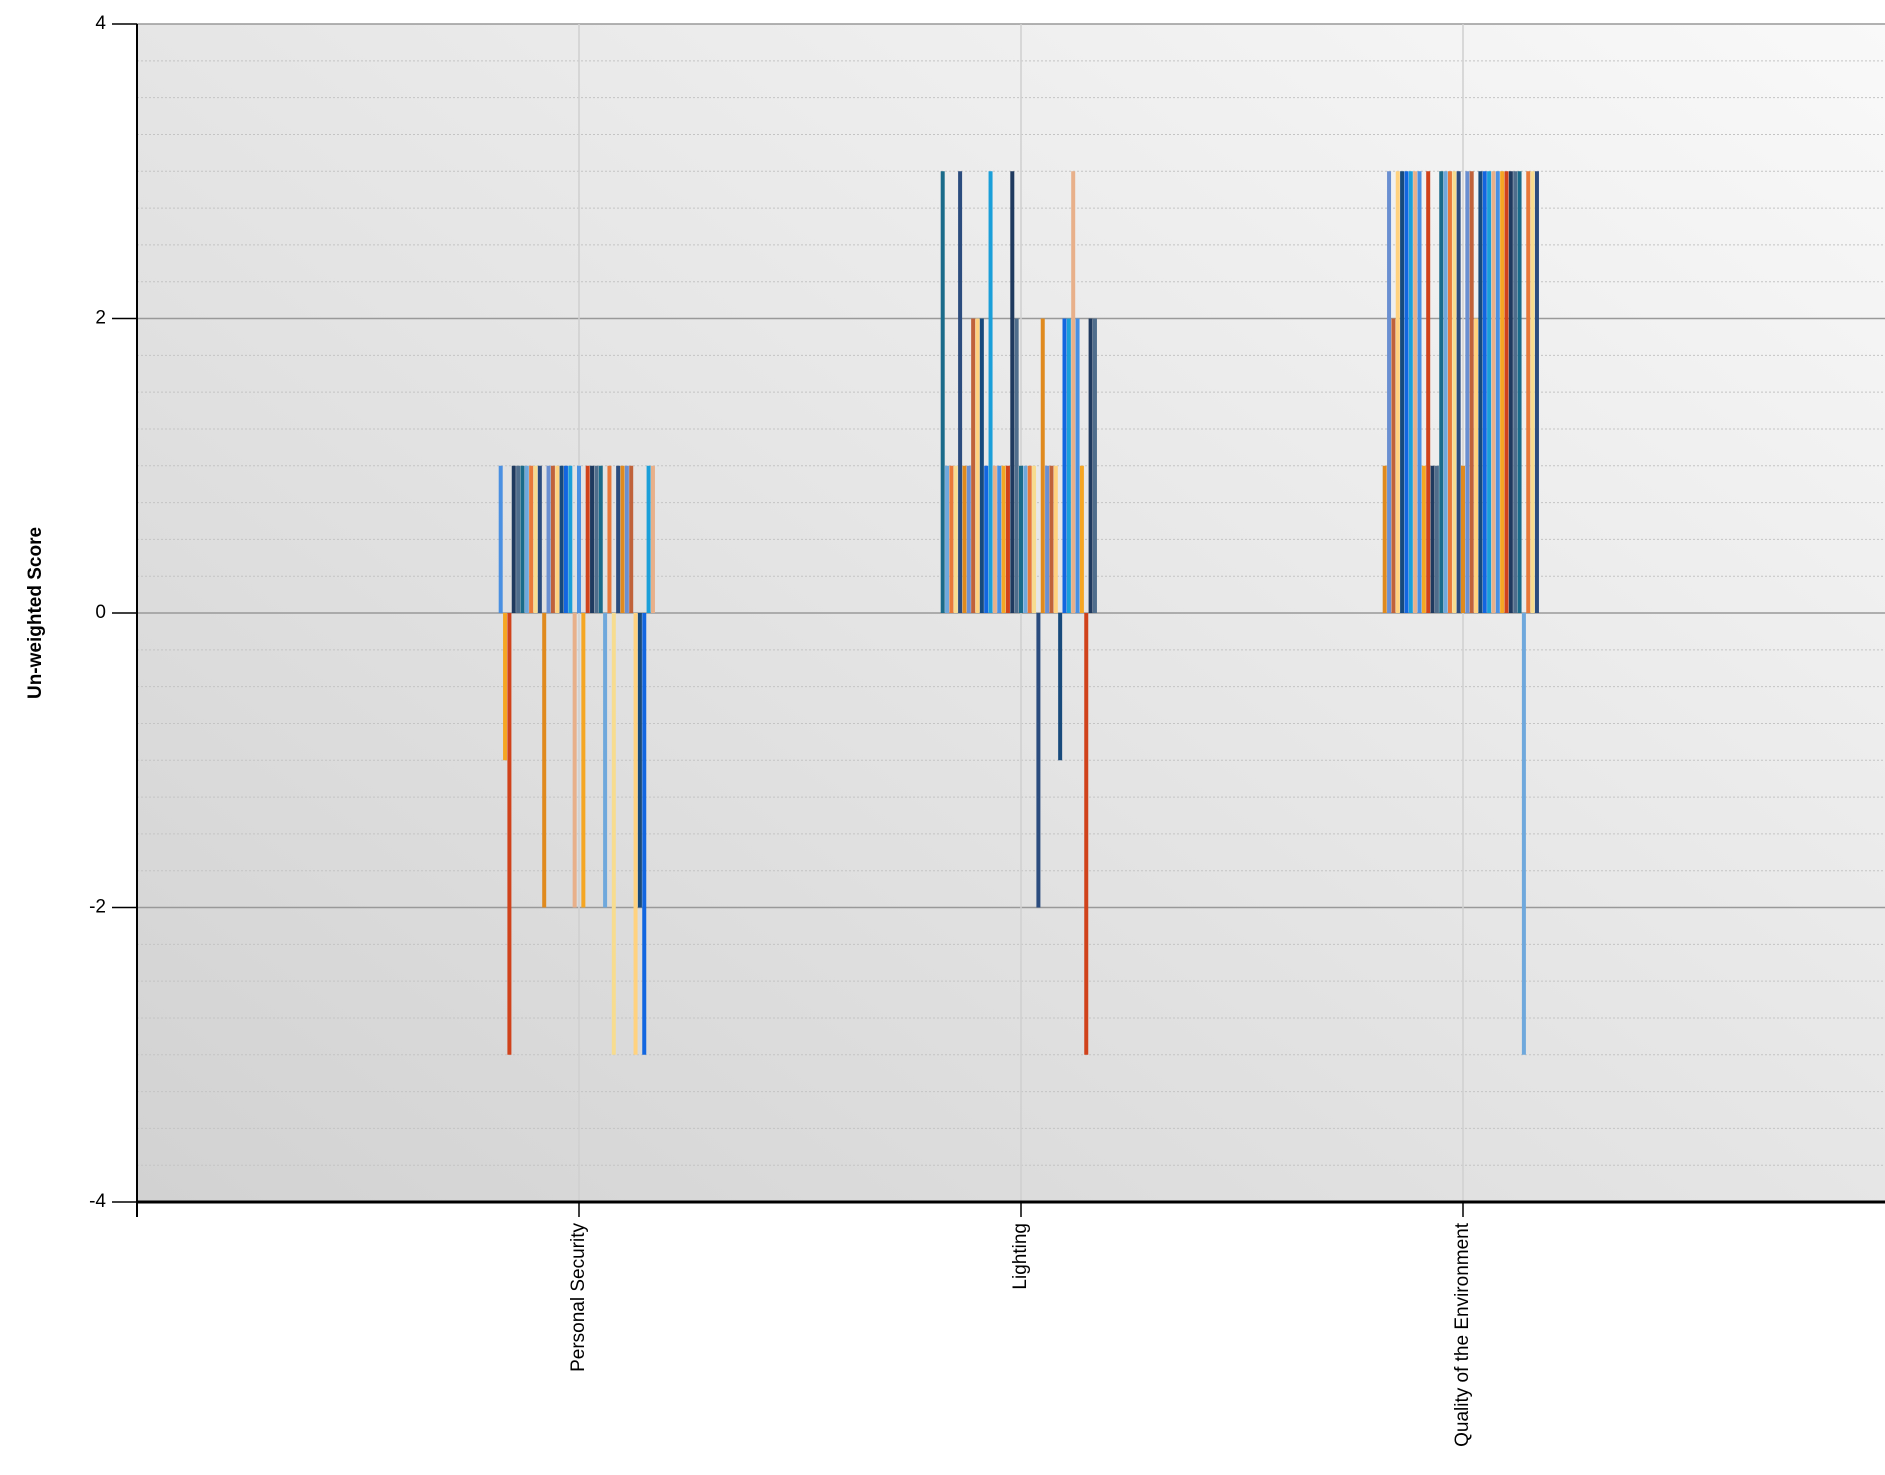 The image size is (1885, 1475). What do you see at coordinates (100, 318) in the screenshot?
I see `y-tick-label: 2` at bounding box center [100, 318].